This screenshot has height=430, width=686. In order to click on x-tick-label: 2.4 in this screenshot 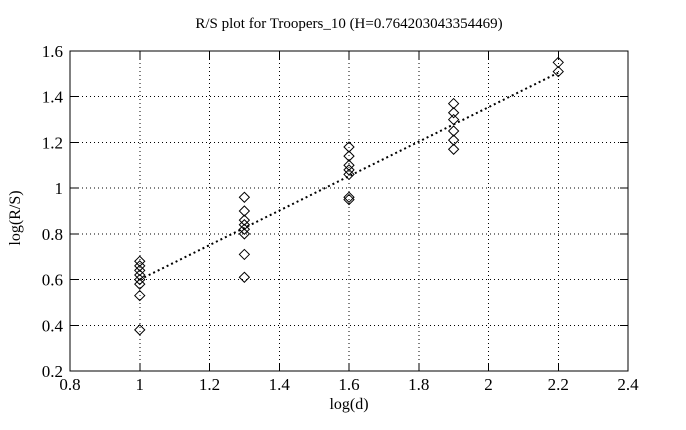, I will do `click(628, 384)`.